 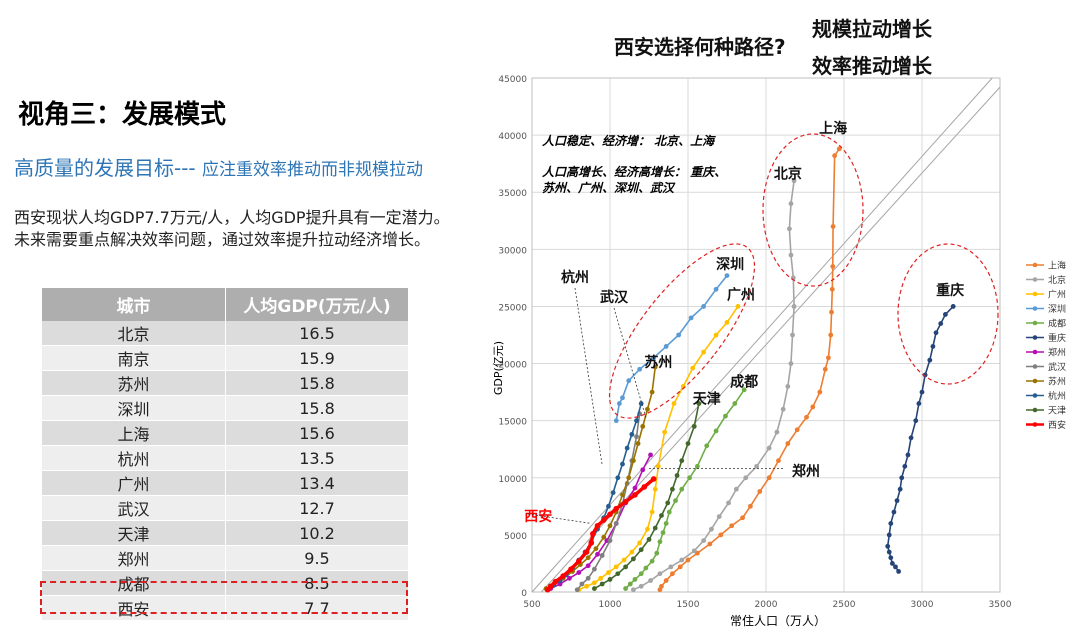 What do you see at coordinates (134, 508) in the screenshot?
I see `city-cell: 武汉` at bounding box center [134, 508].